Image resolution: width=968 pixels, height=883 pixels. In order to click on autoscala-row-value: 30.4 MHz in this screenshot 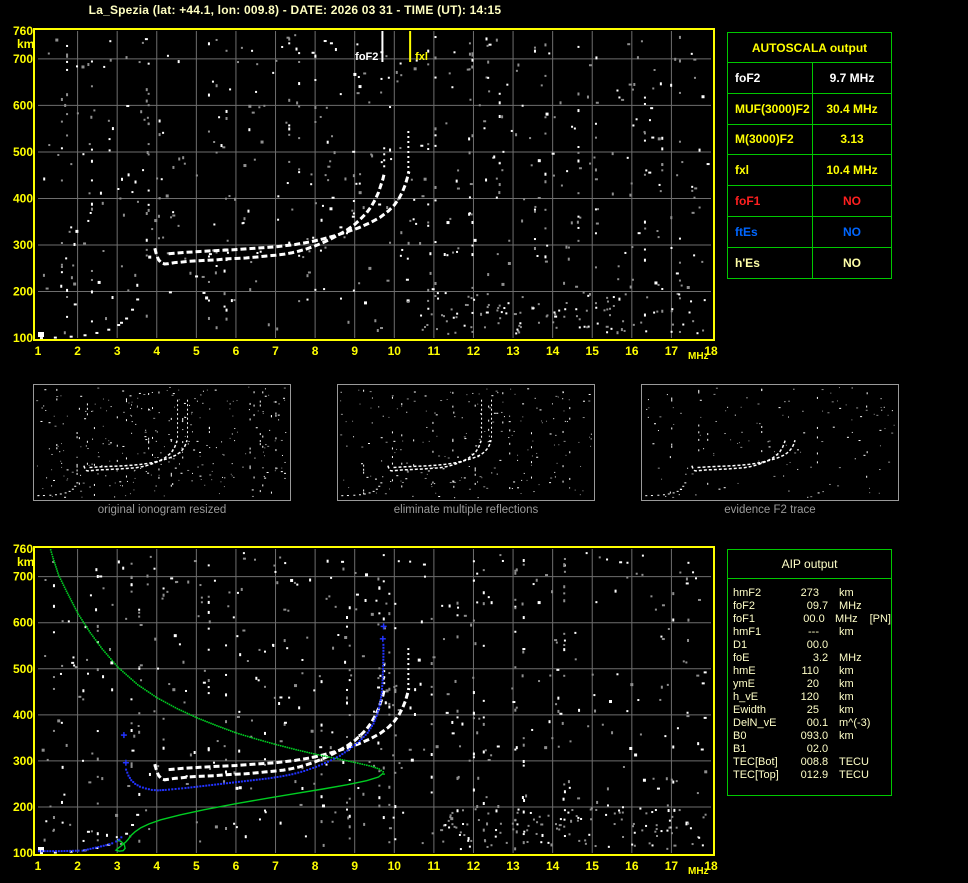, I will do `click(852, 108)`.